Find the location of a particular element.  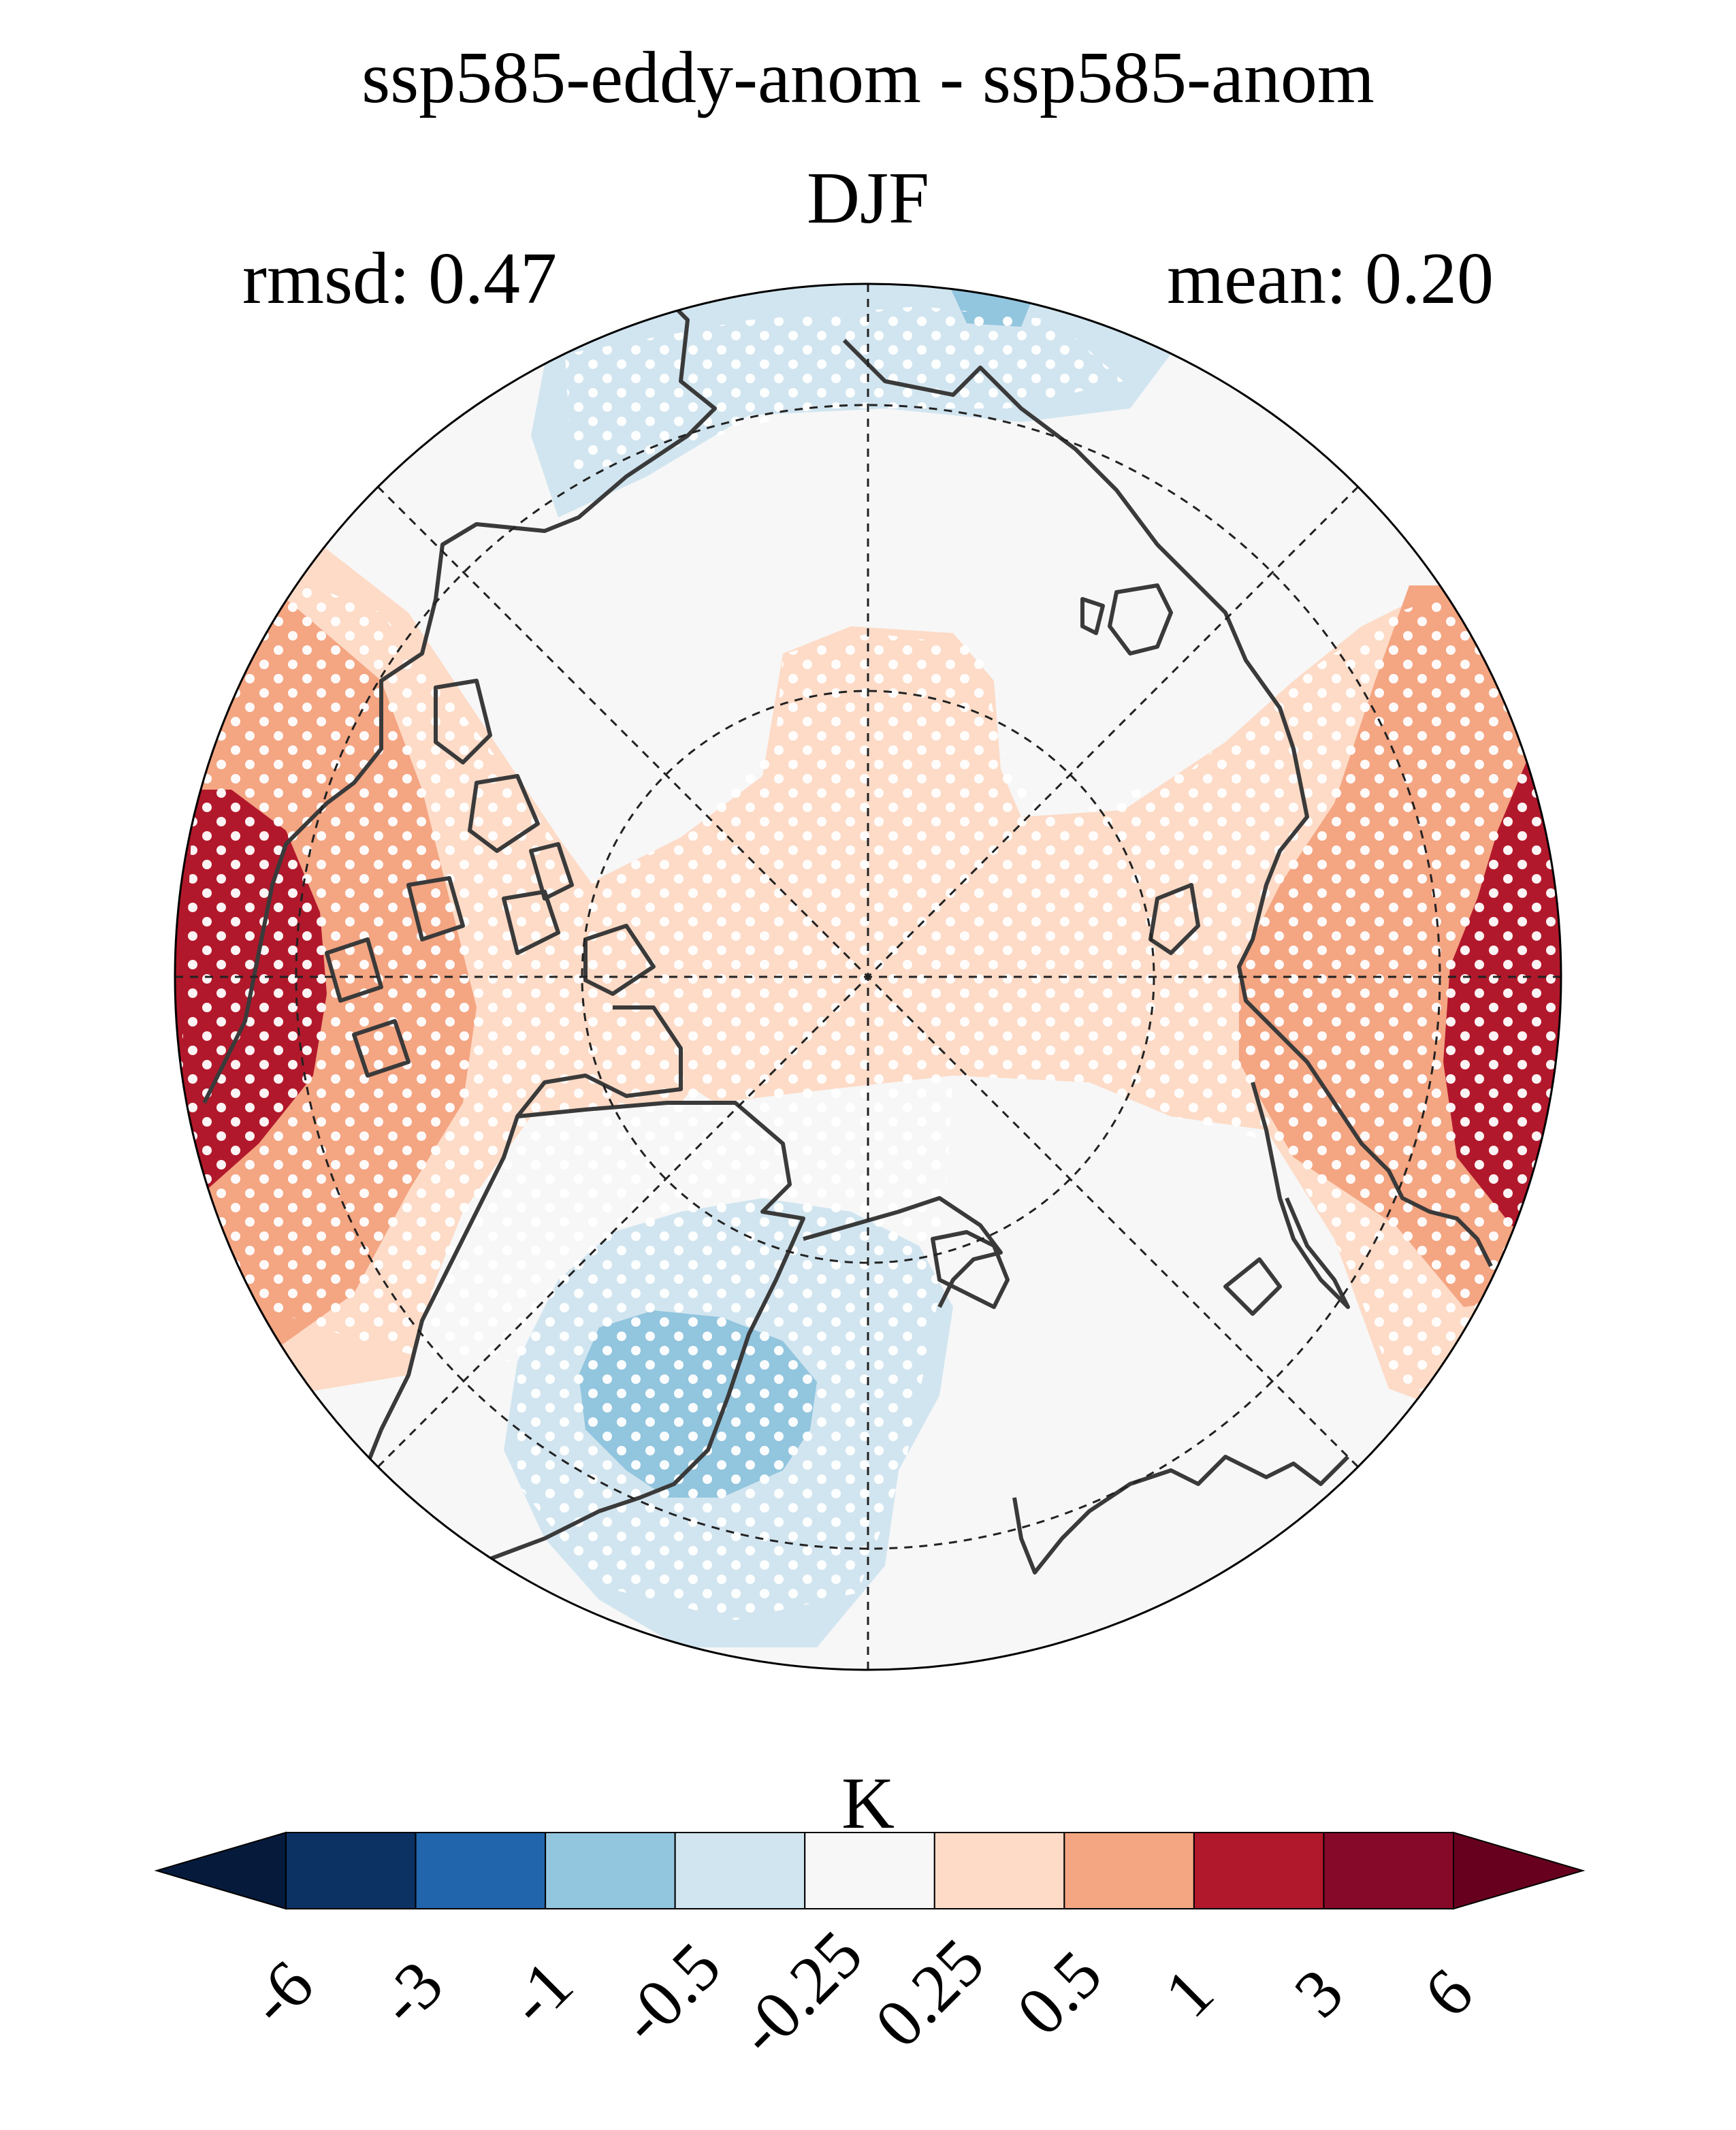

top-stippling is located at coordinates (844, 391).